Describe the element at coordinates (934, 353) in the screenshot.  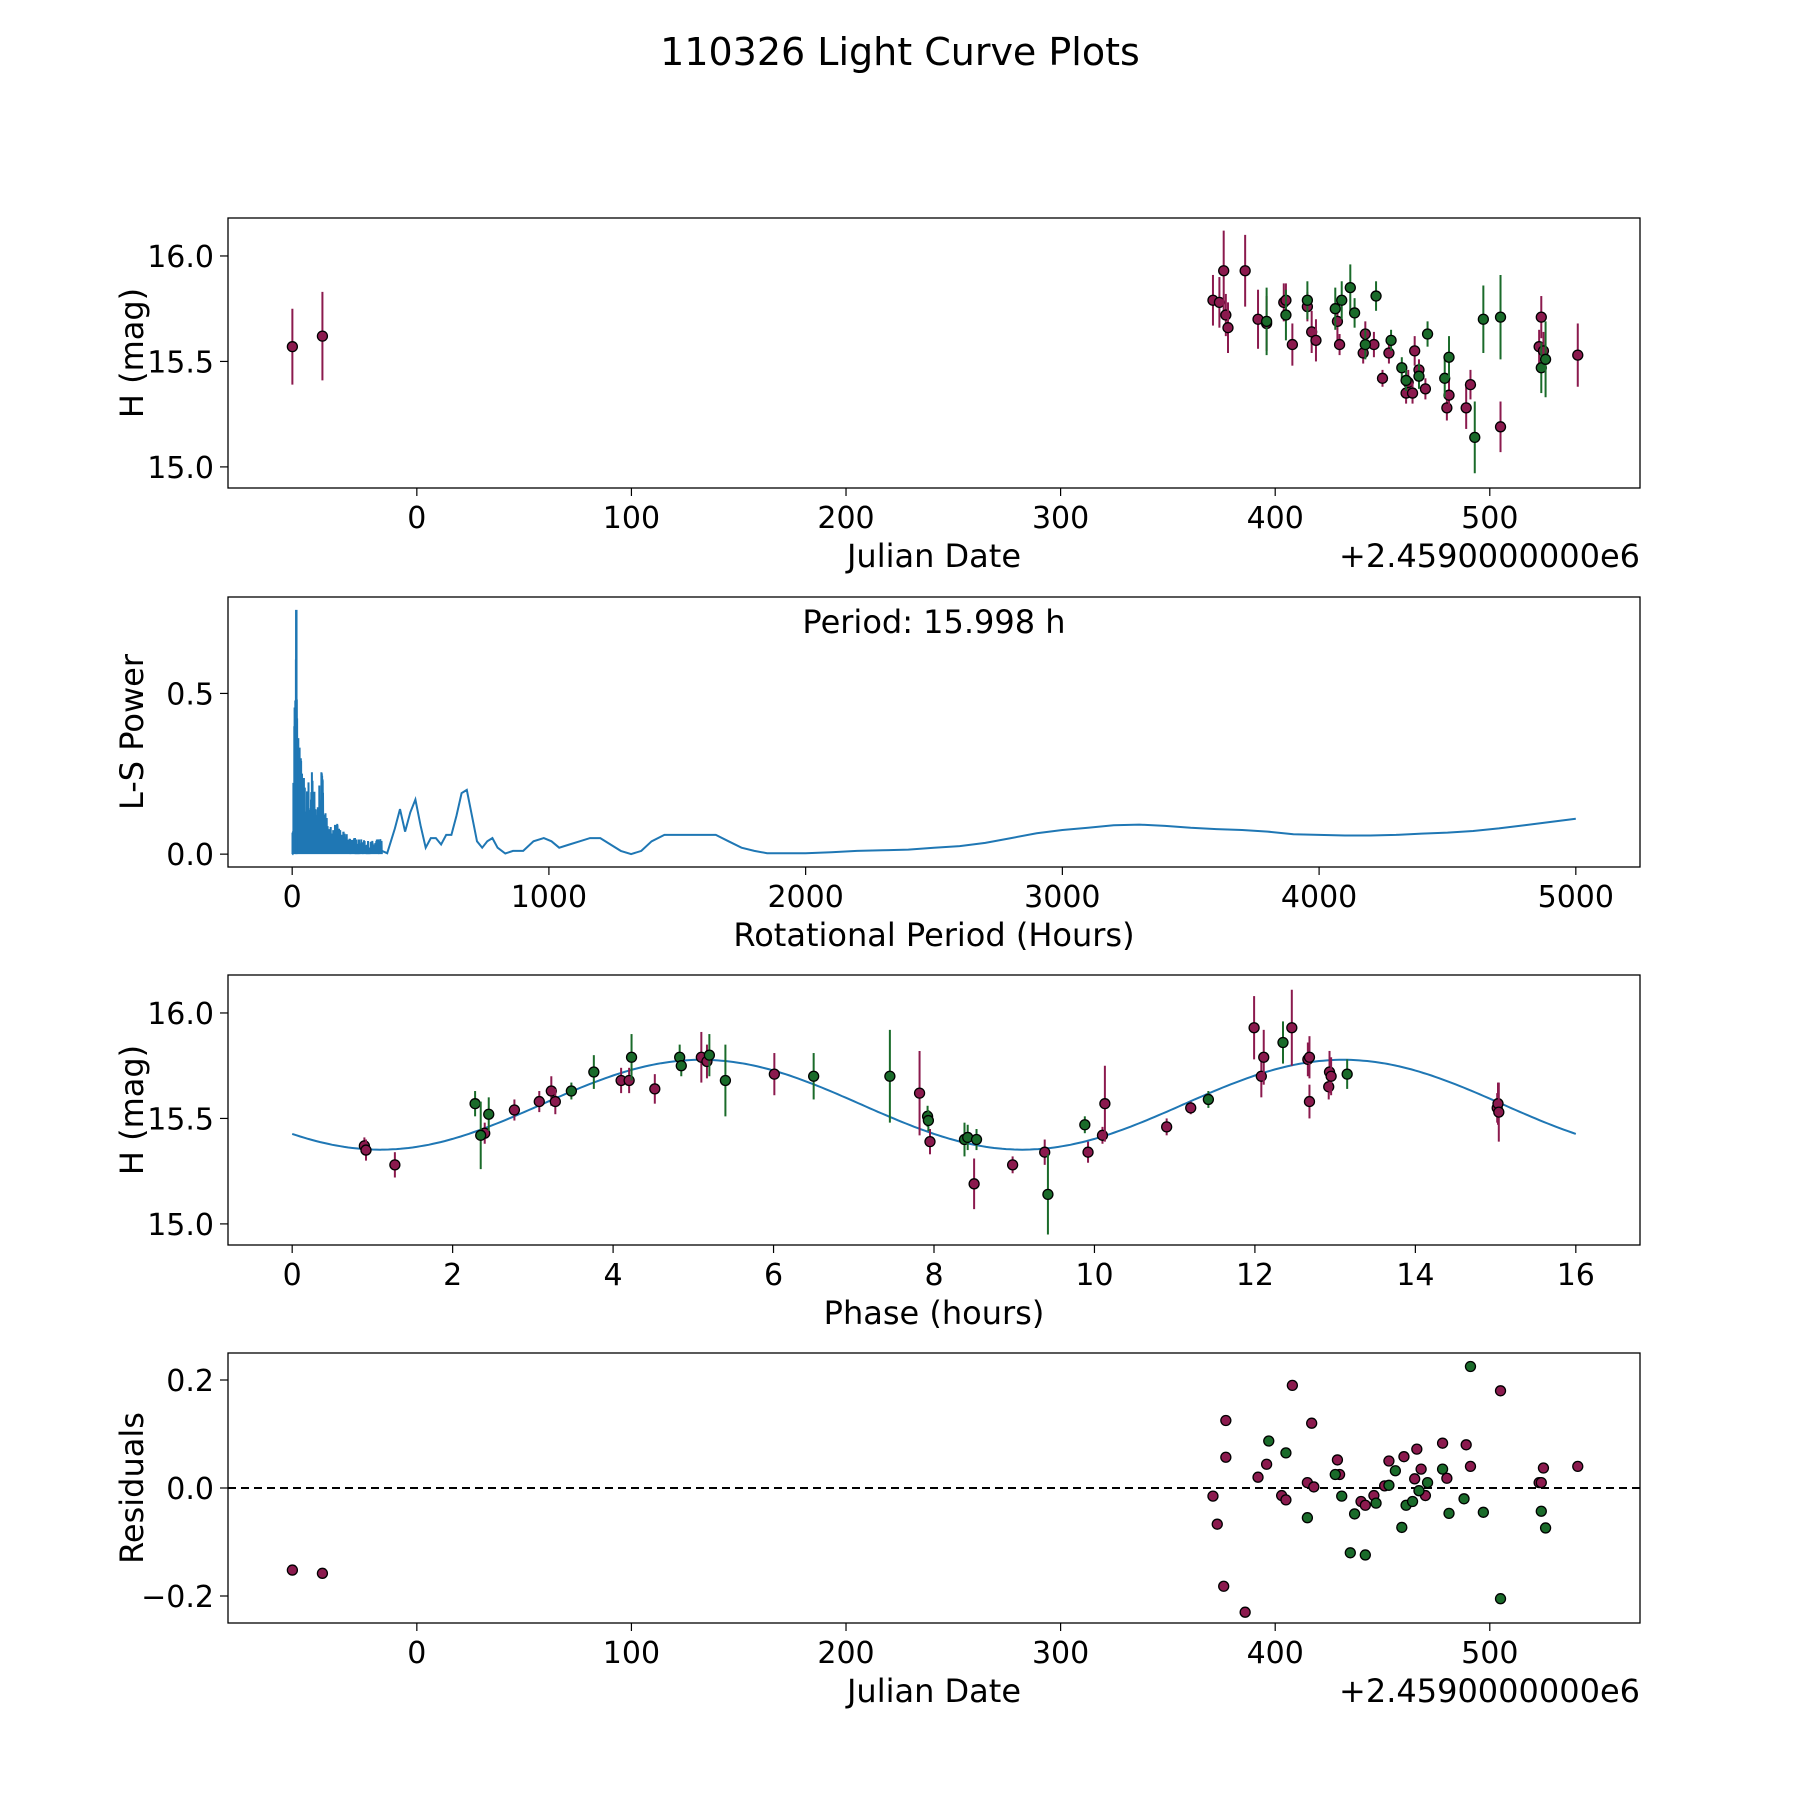
I see `axes-frame` at that location.